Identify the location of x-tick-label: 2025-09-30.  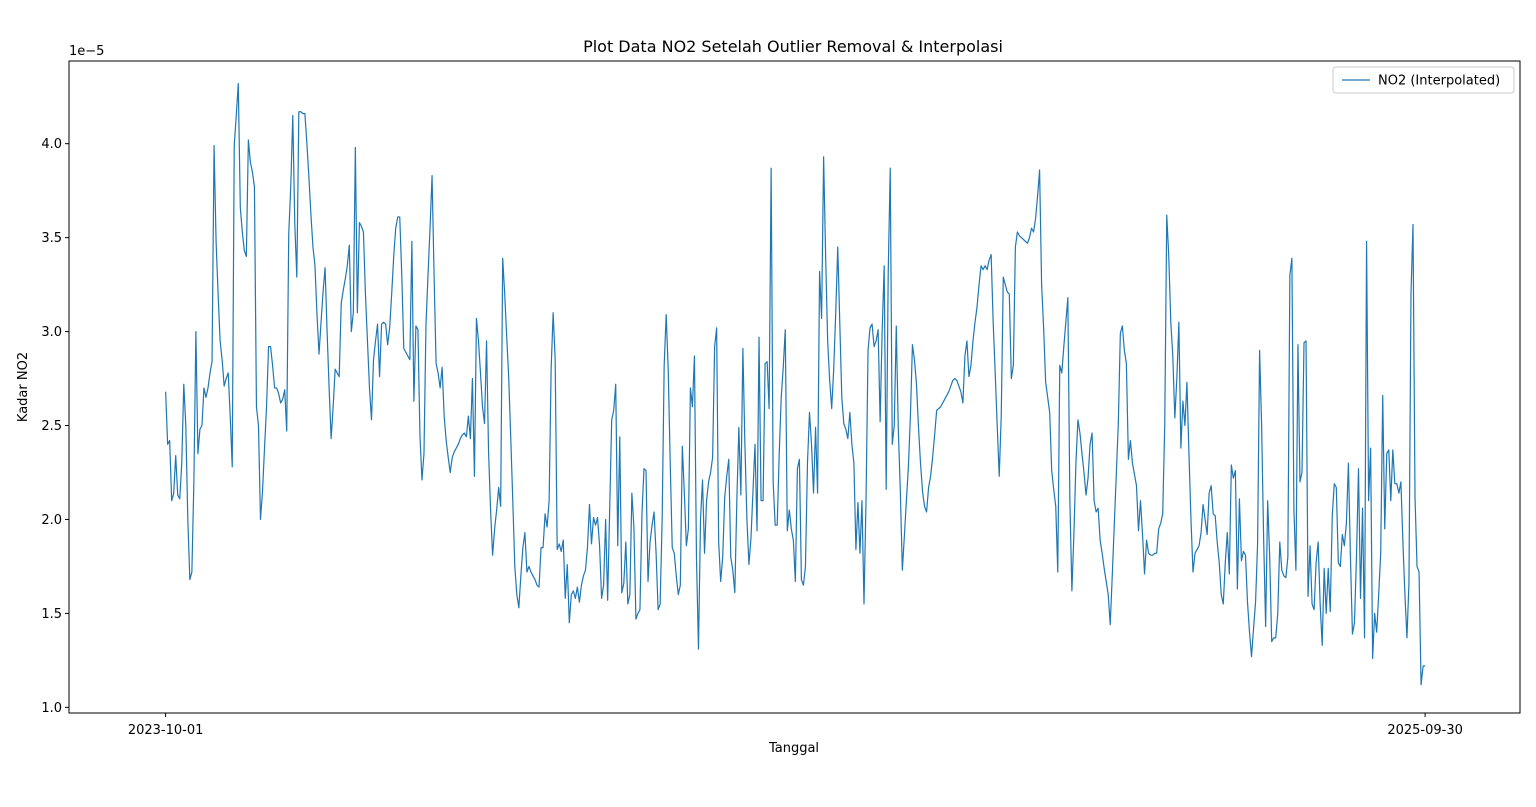
(1425, 730).